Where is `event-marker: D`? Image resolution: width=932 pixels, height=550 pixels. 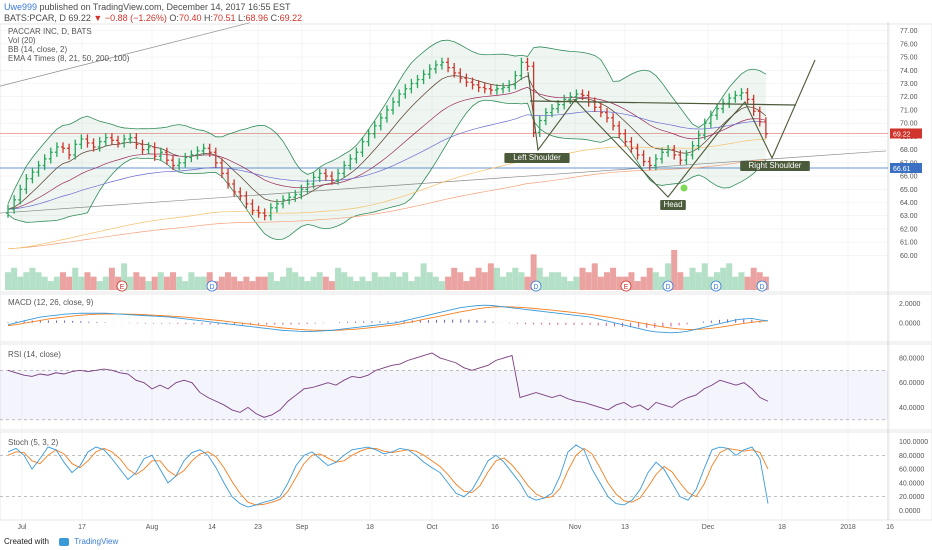 event-marker: D is located at coordinates (668, 286).